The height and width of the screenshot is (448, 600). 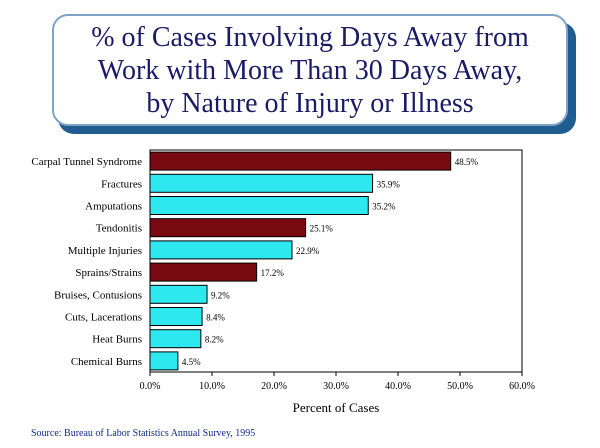 I want to click on category-label: Amputations, so click(x=113, y=207).